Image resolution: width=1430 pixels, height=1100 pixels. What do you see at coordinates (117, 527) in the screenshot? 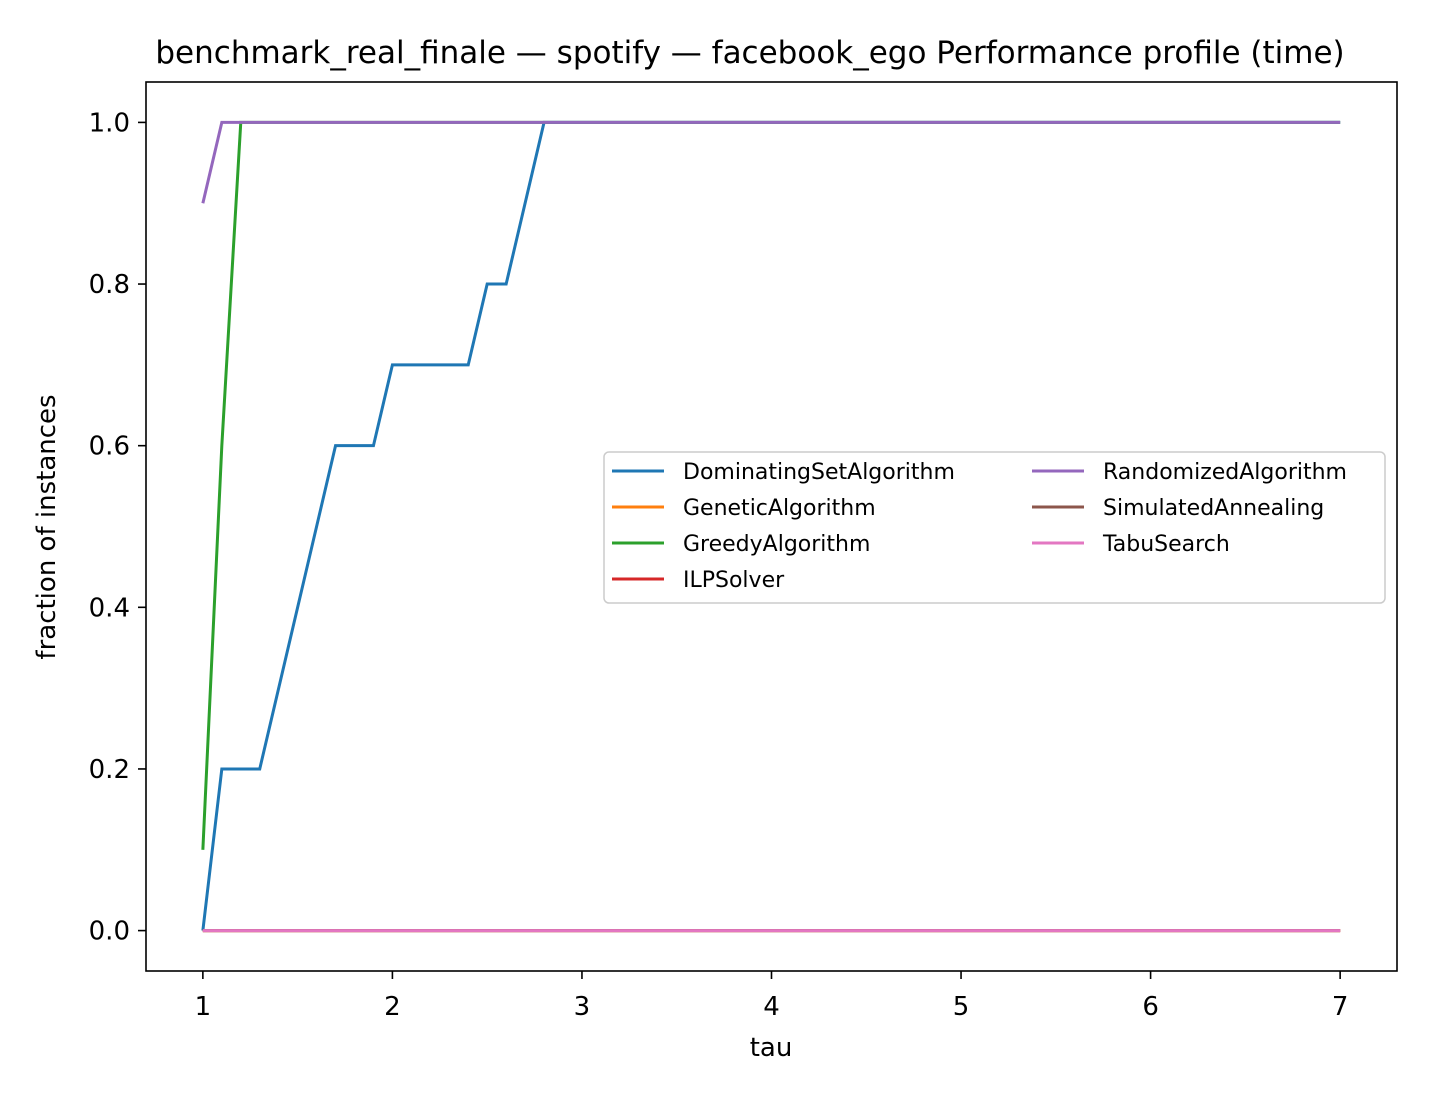
I see `y-axis-ticks: 0.0 0.2 0.4 0.6 0.8 1.0` at bounding box center [117, 527].